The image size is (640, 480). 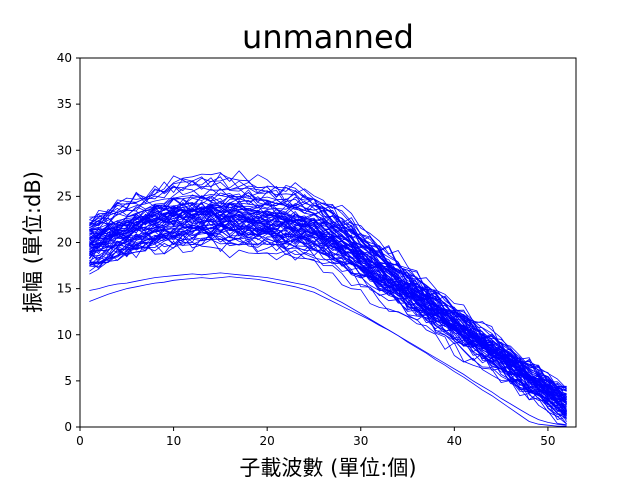 What do you see at coordinates (64, 335) in the screenshot?
I see `y-tick-label: 10` at bounding box center [64, 335].